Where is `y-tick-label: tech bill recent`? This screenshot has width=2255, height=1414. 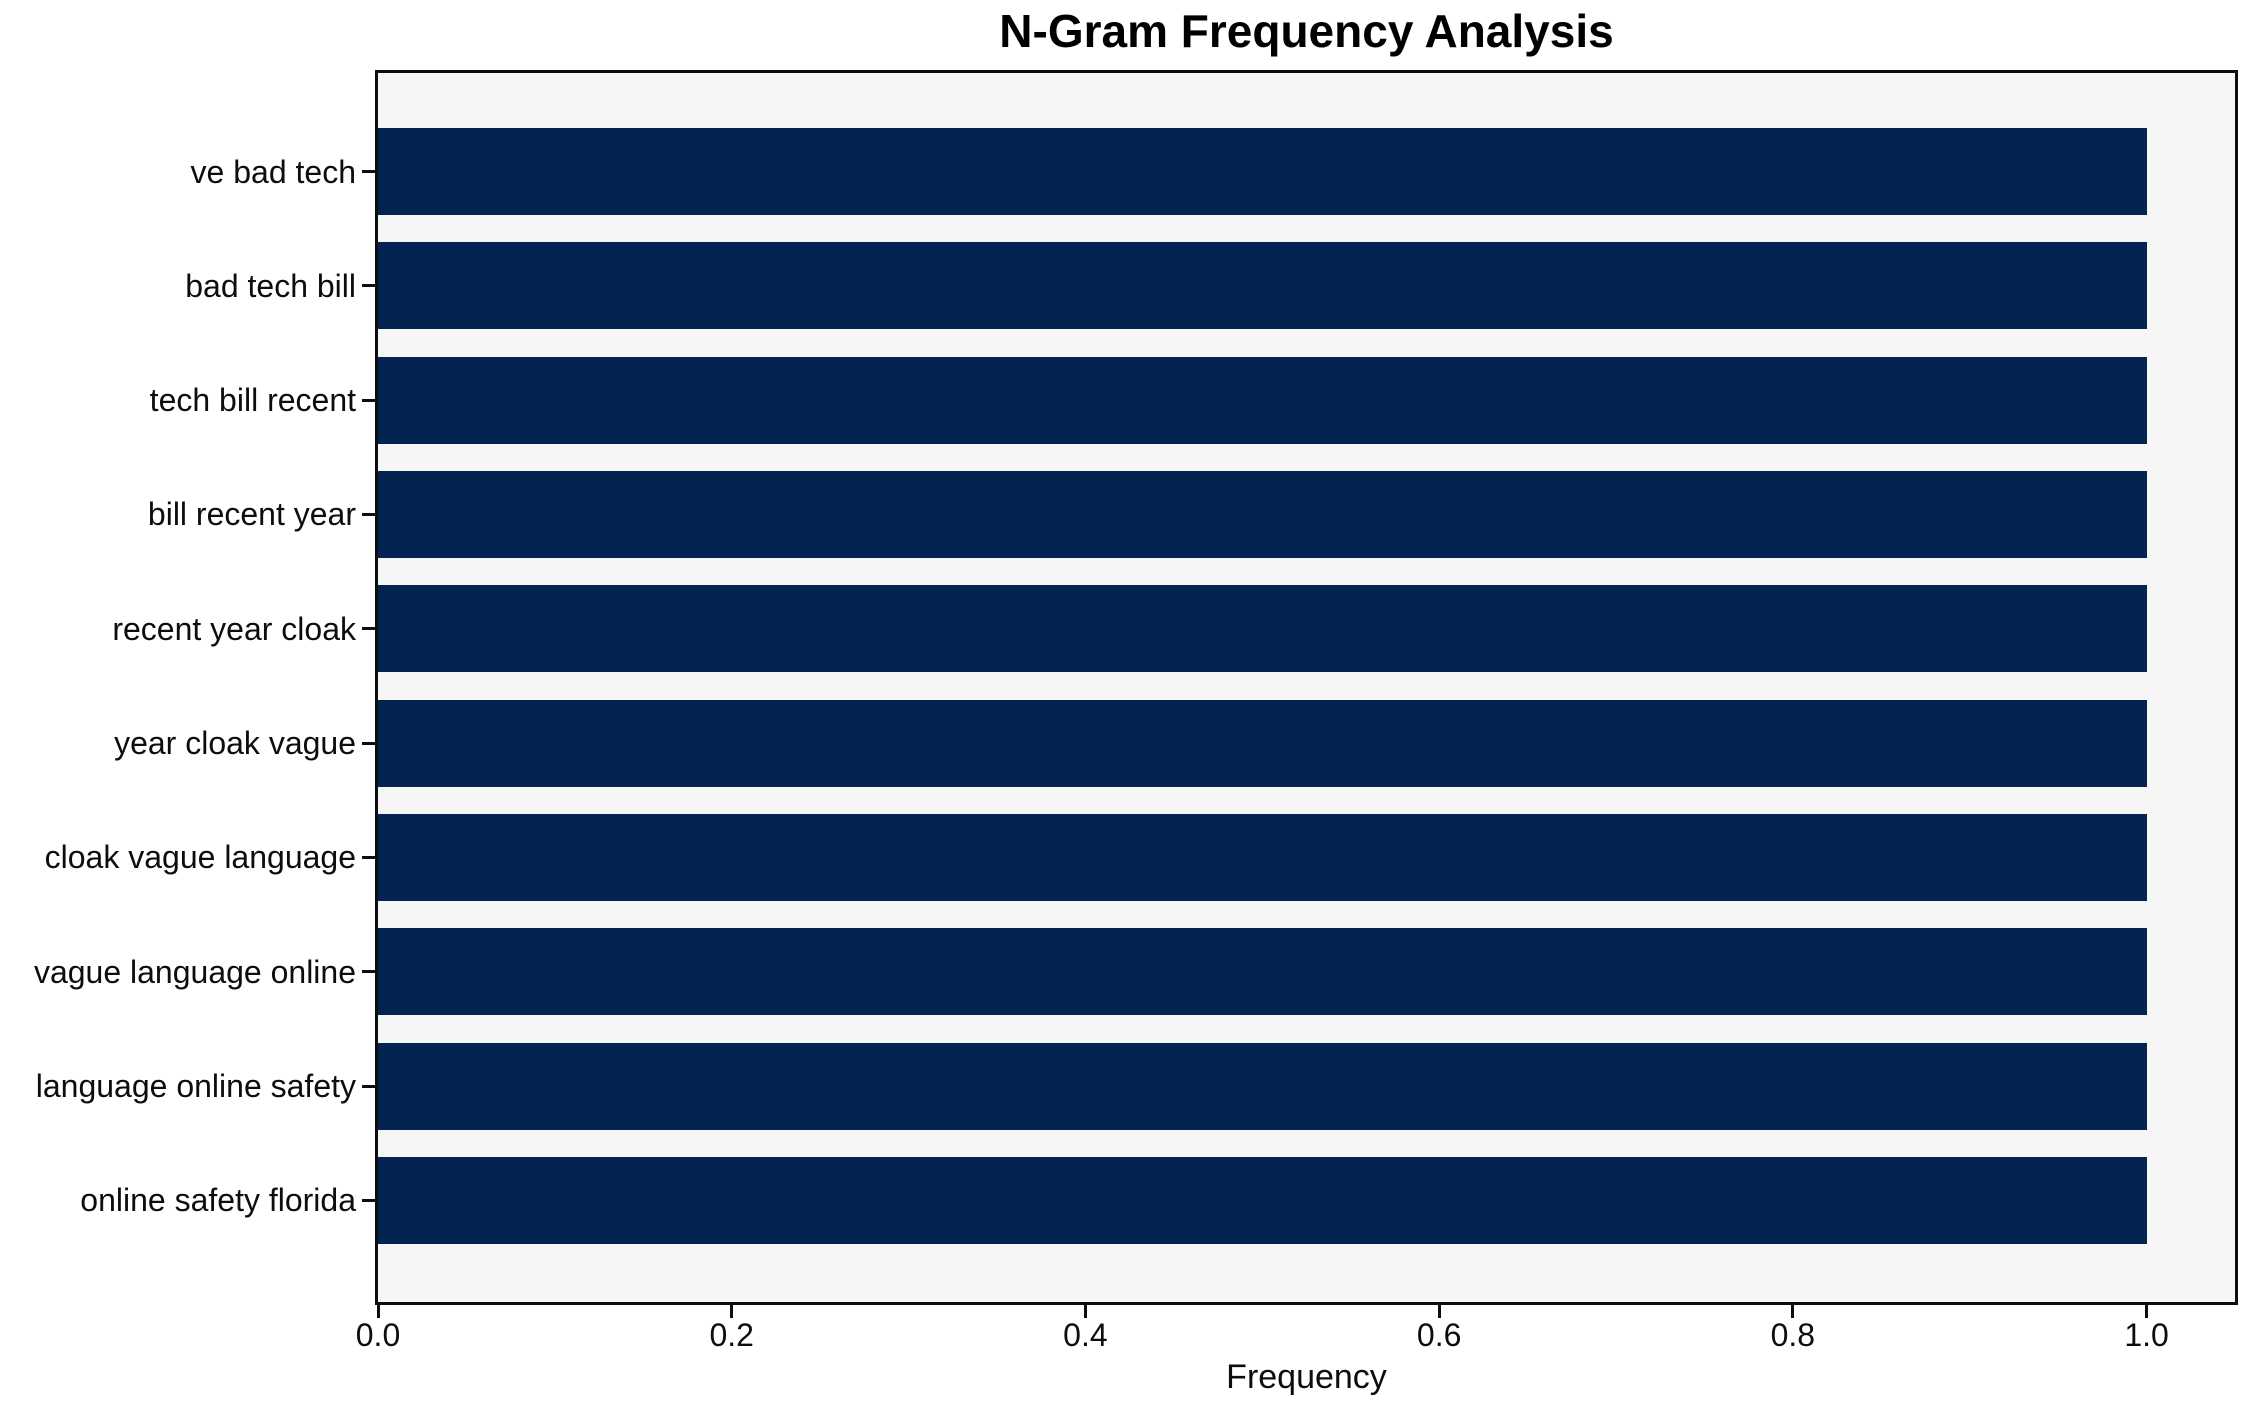
y-tick-label: tech bill recent is located at coordinates (252, 400).